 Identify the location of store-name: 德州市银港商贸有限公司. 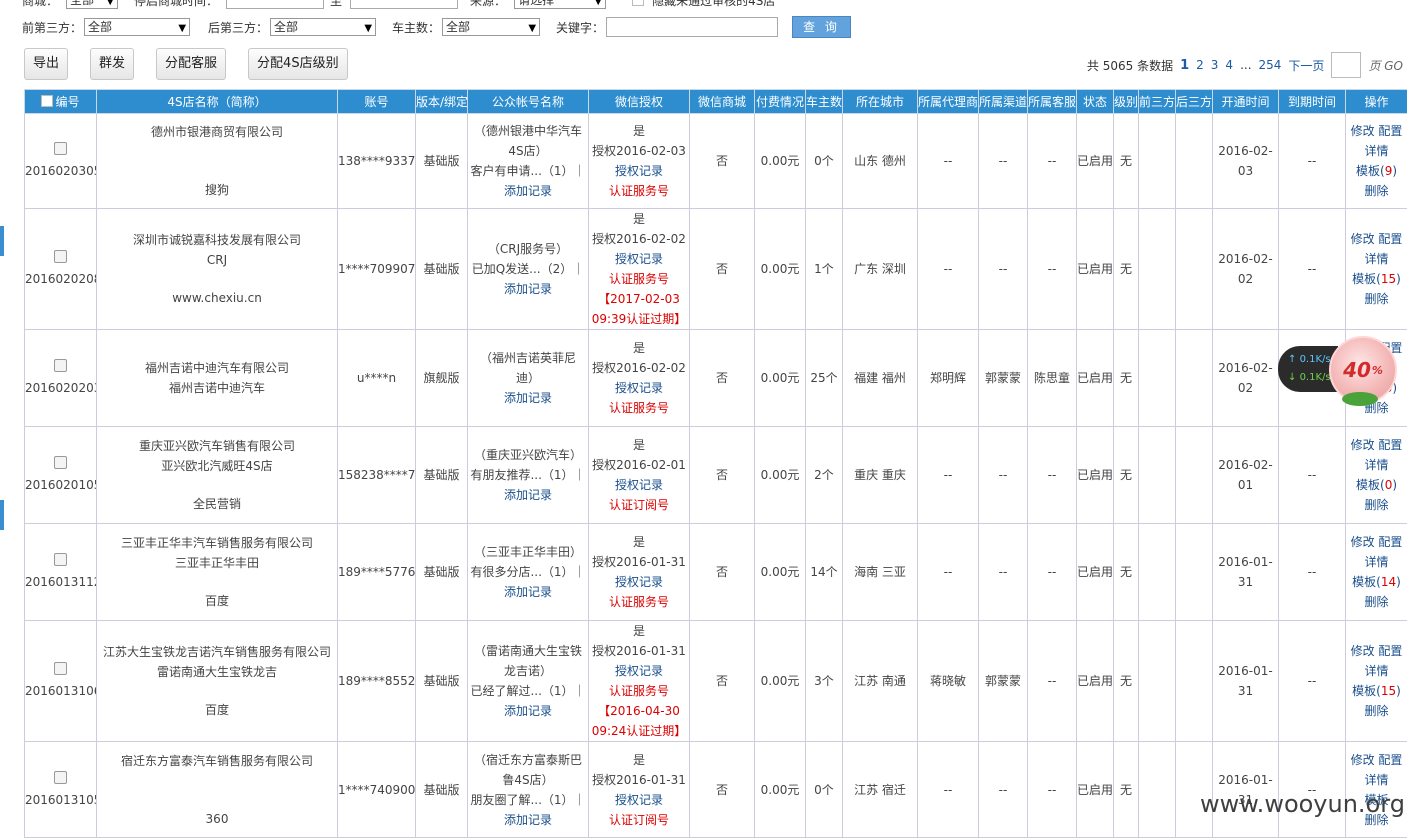
(217, 132).